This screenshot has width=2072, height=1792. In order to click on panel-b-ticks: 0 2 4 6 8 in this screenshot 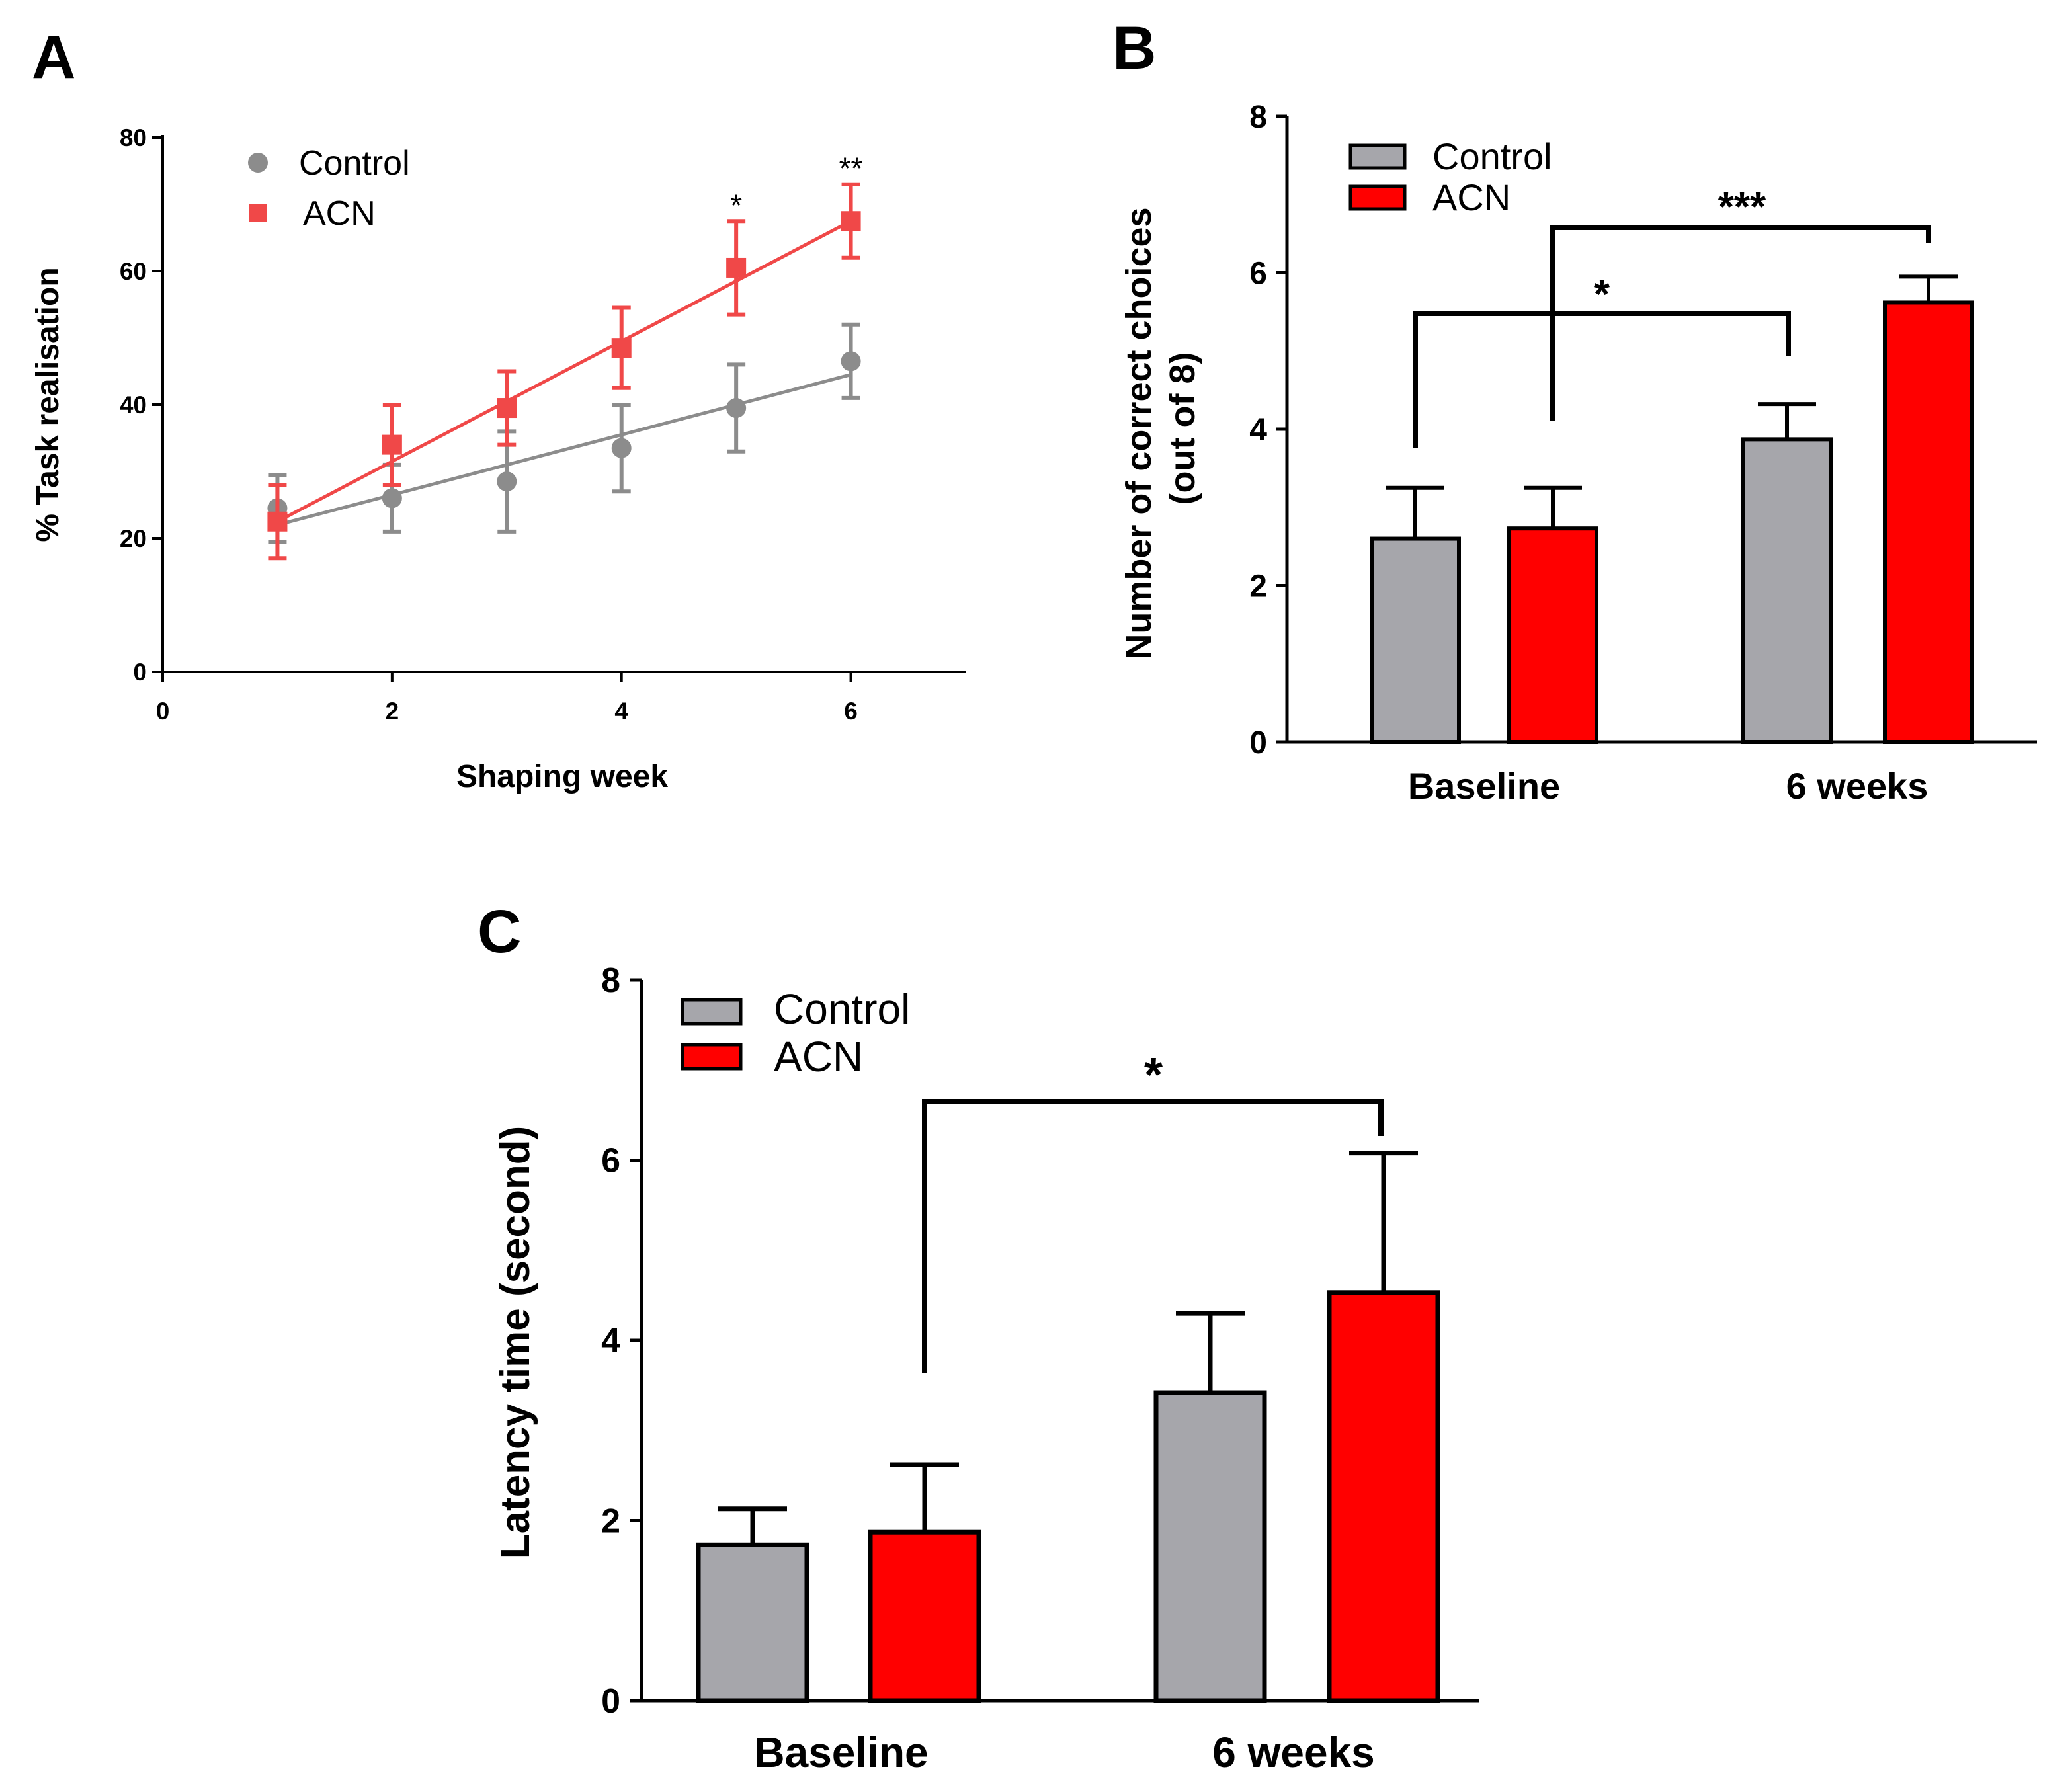, I will do `click(1268, 430)`.